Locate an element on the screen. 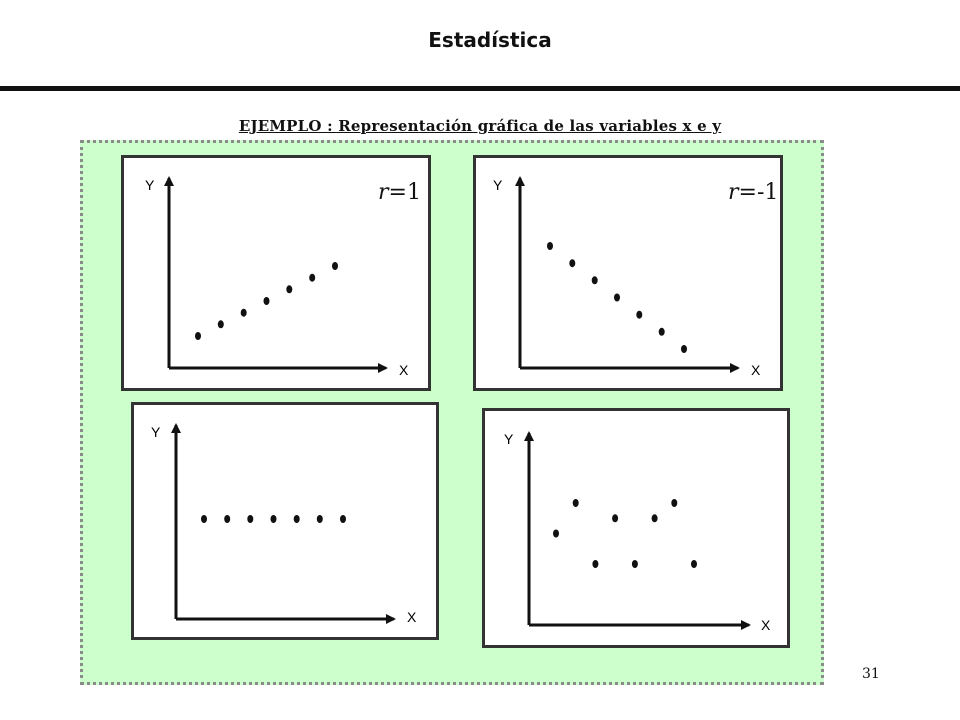 Image resolution: width=960 pixels, height=720 pixels. r-value: =-1 is located at coordinates (758, 192).